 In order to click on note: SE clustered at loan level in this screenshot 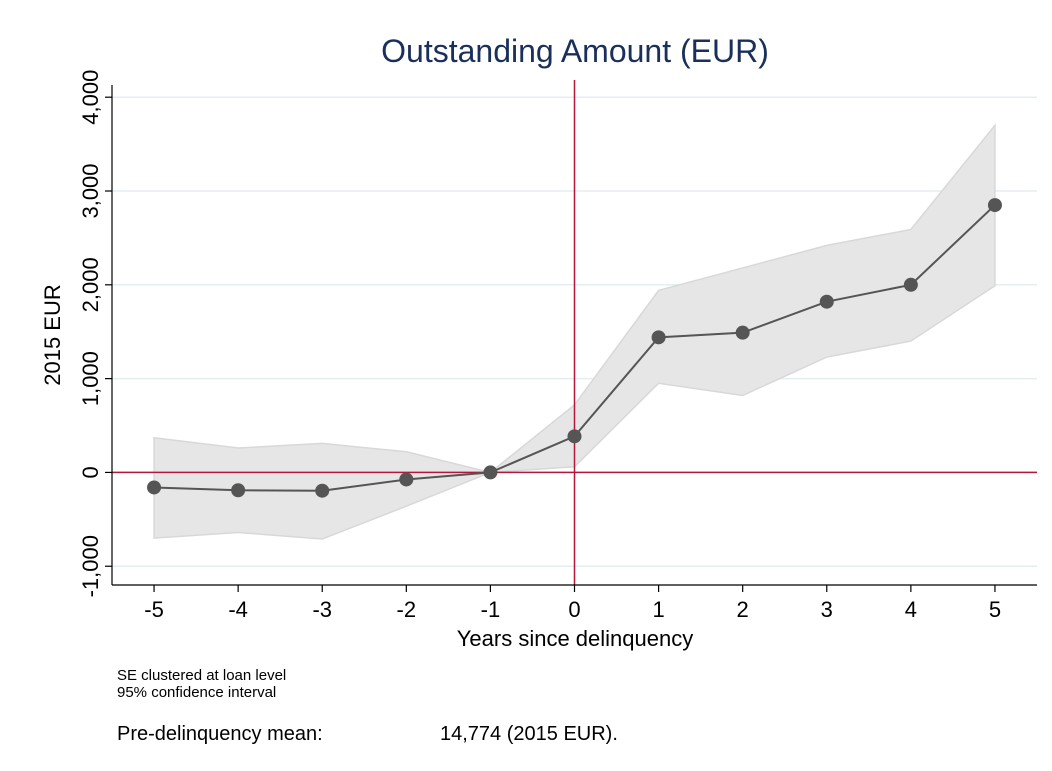, I will do `click(201, 675)`.